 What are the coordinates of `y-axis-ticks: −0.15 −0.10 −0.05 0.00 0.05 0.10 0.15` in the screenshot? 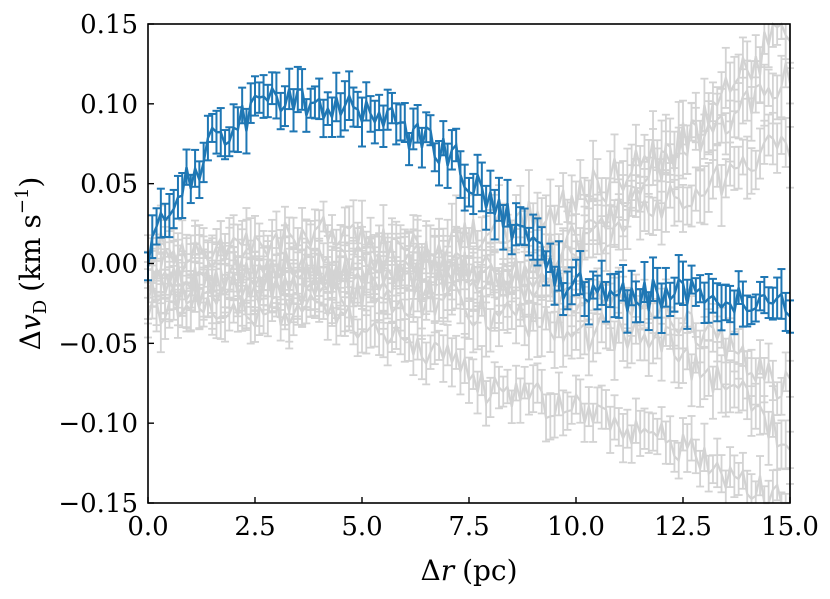 It's located at (106, 264).